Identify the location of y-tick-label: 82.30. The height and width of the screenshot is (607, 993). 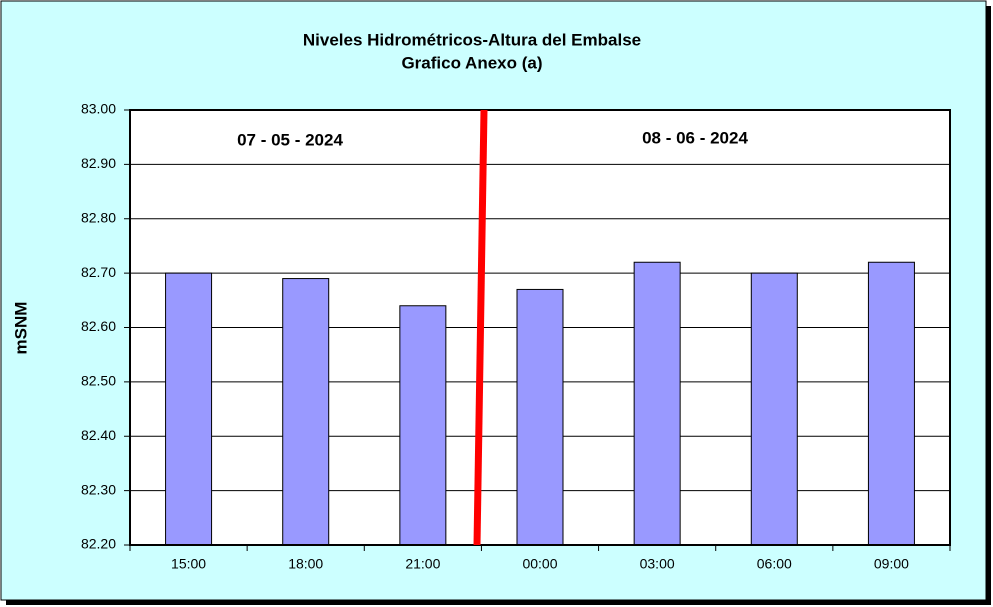
(98, 489).